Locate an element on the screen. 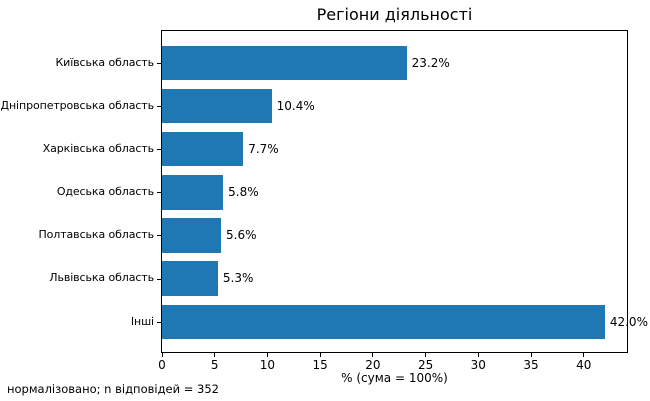 The width and height of the screenshot is (650, 401). x-tick-label: 10 is located at coordinates (267, 365).